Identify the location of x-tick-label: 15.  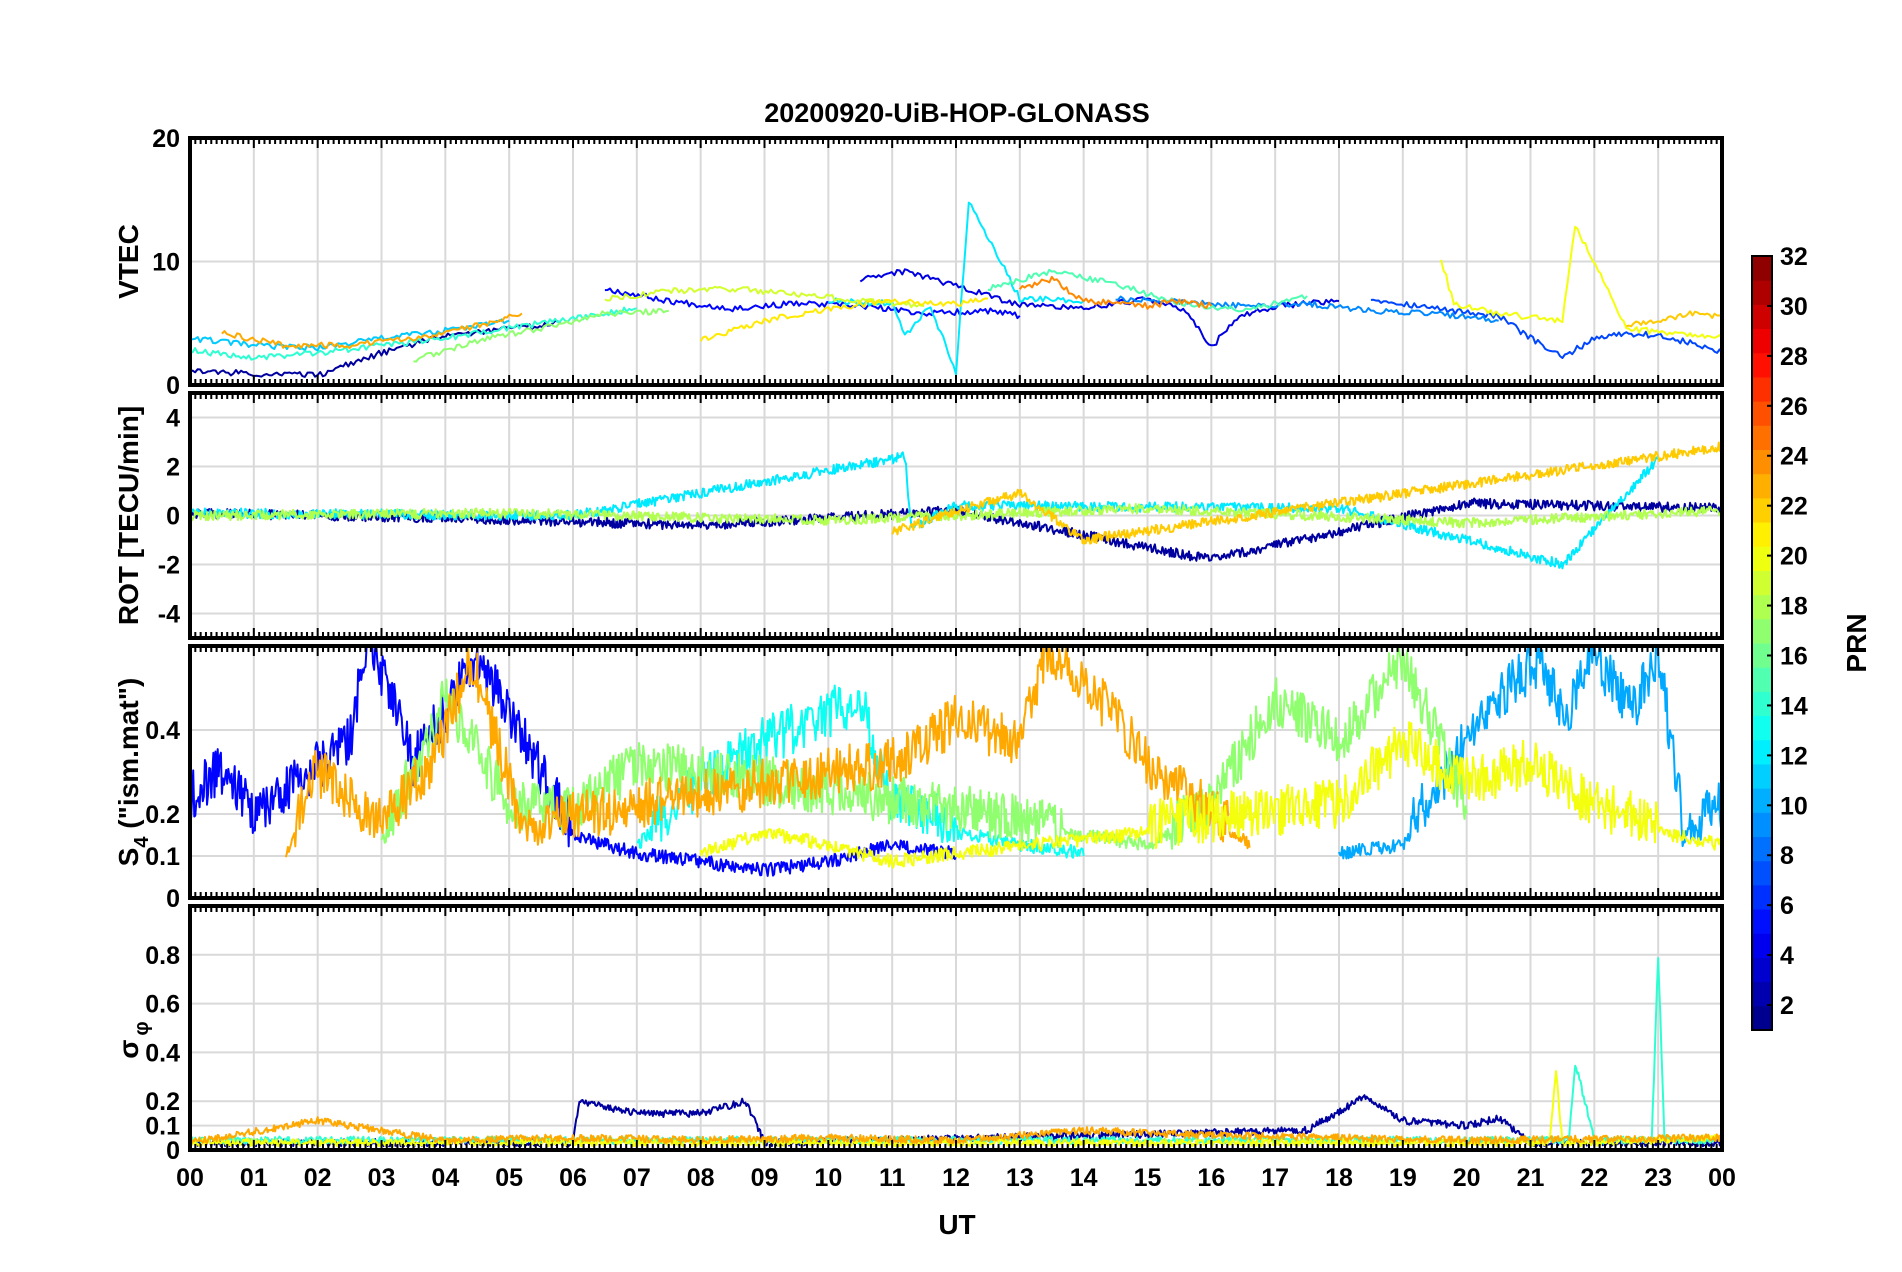
(1148, 1178).